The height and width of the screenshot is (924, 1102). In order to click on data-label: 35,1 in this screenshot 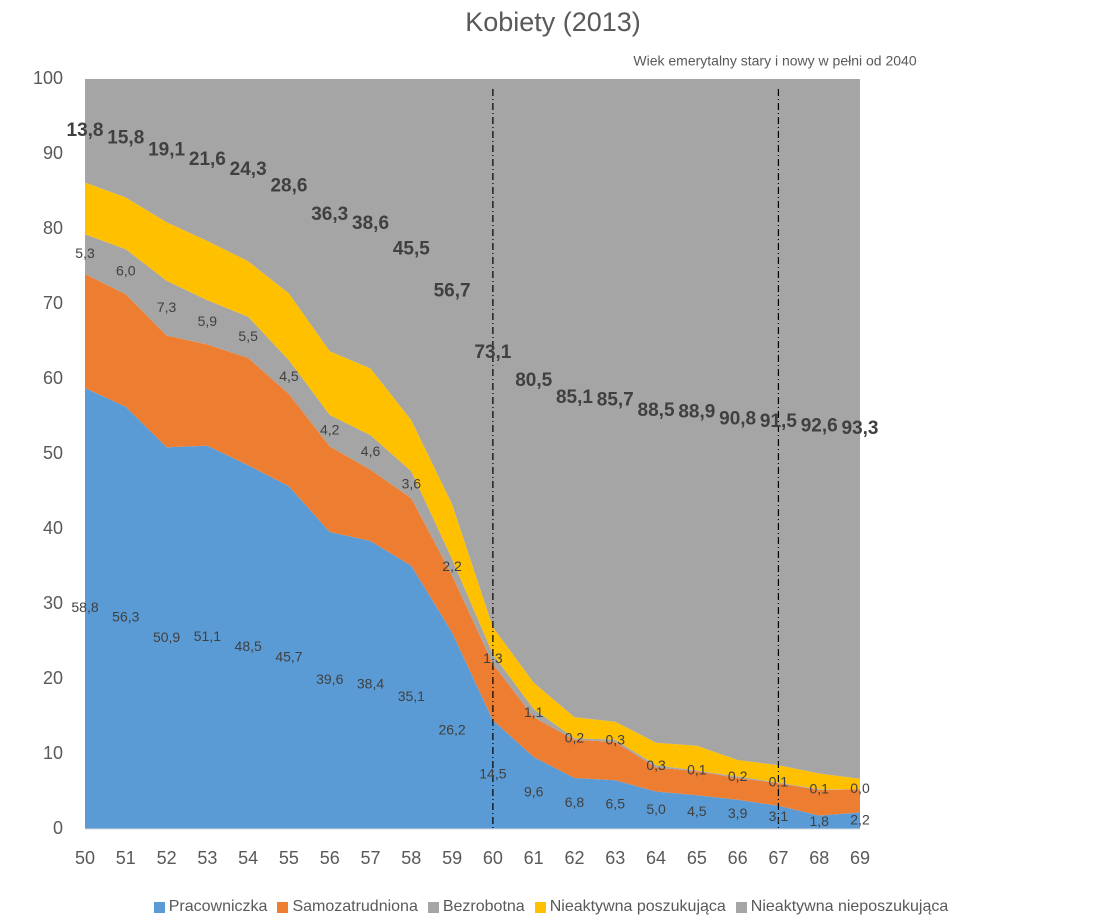, I will do `click(411, 696)`.